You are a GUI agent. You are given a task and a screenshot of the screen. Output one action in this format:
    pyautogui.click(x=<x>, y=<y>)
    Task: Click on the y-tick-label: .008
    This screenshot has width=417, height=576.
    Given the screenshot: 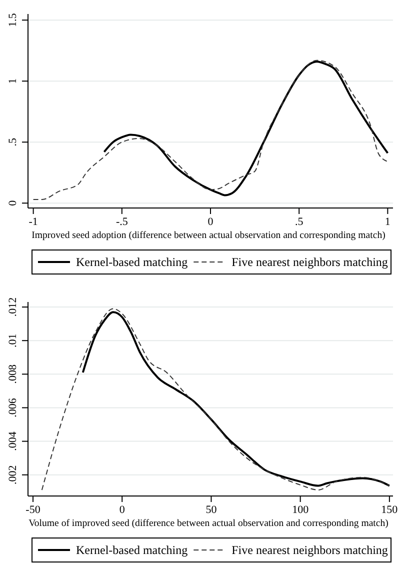 What is the action you would take?
    pyautogui.click(x=13, y=374)
    